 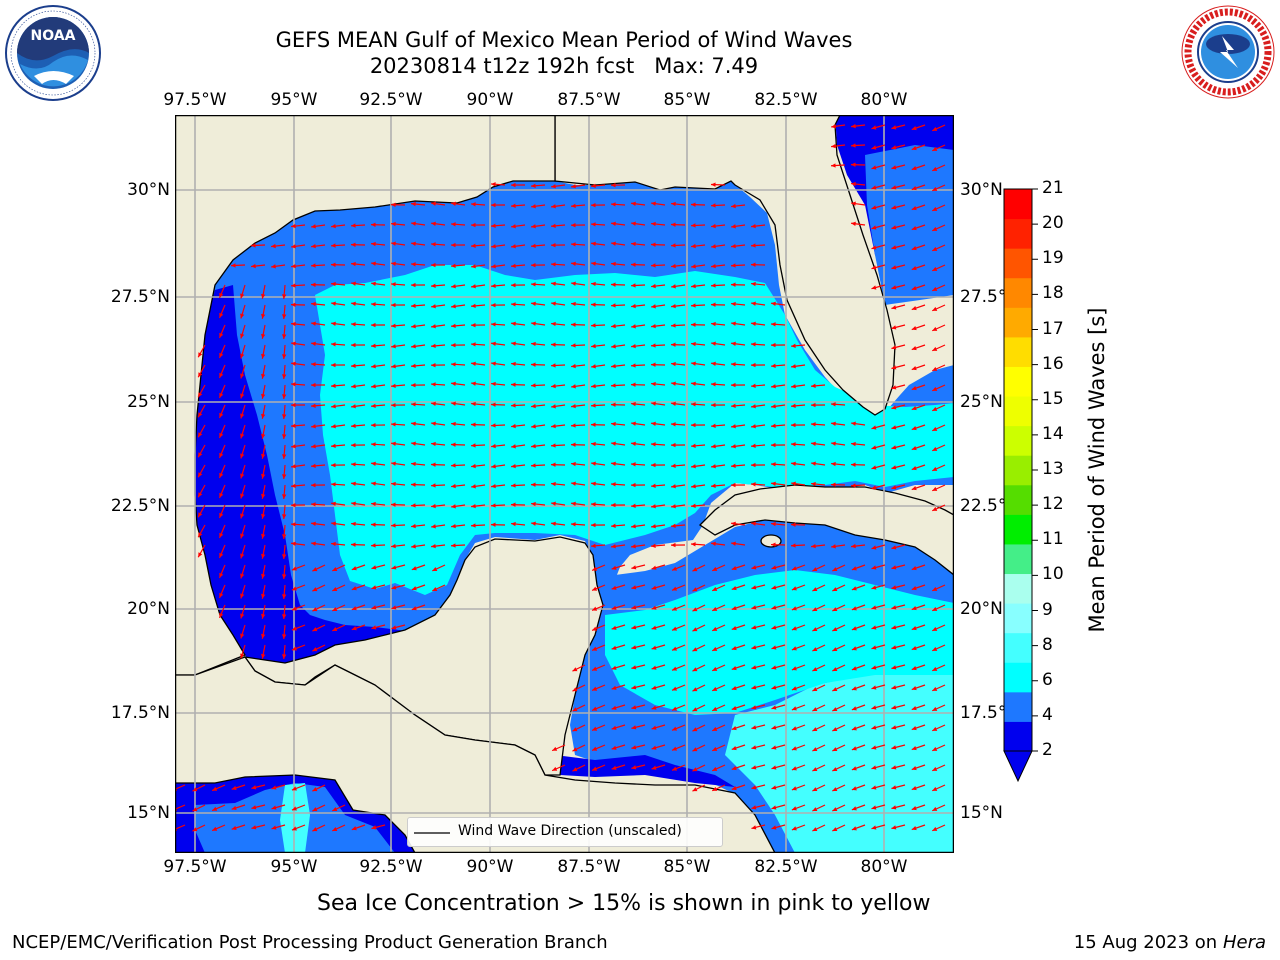 I want to click on lat-label: 30°N, so click(x=148, y=190).